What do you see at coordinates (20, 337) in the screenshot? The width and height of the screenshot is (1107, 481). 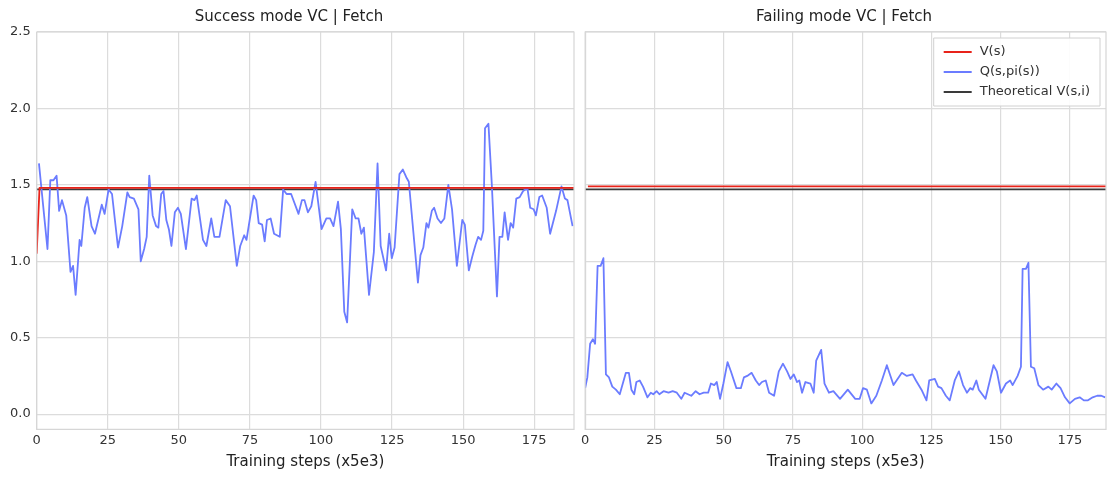 I see `y-tick-label: 0.5` at bounding box center [20, 337].